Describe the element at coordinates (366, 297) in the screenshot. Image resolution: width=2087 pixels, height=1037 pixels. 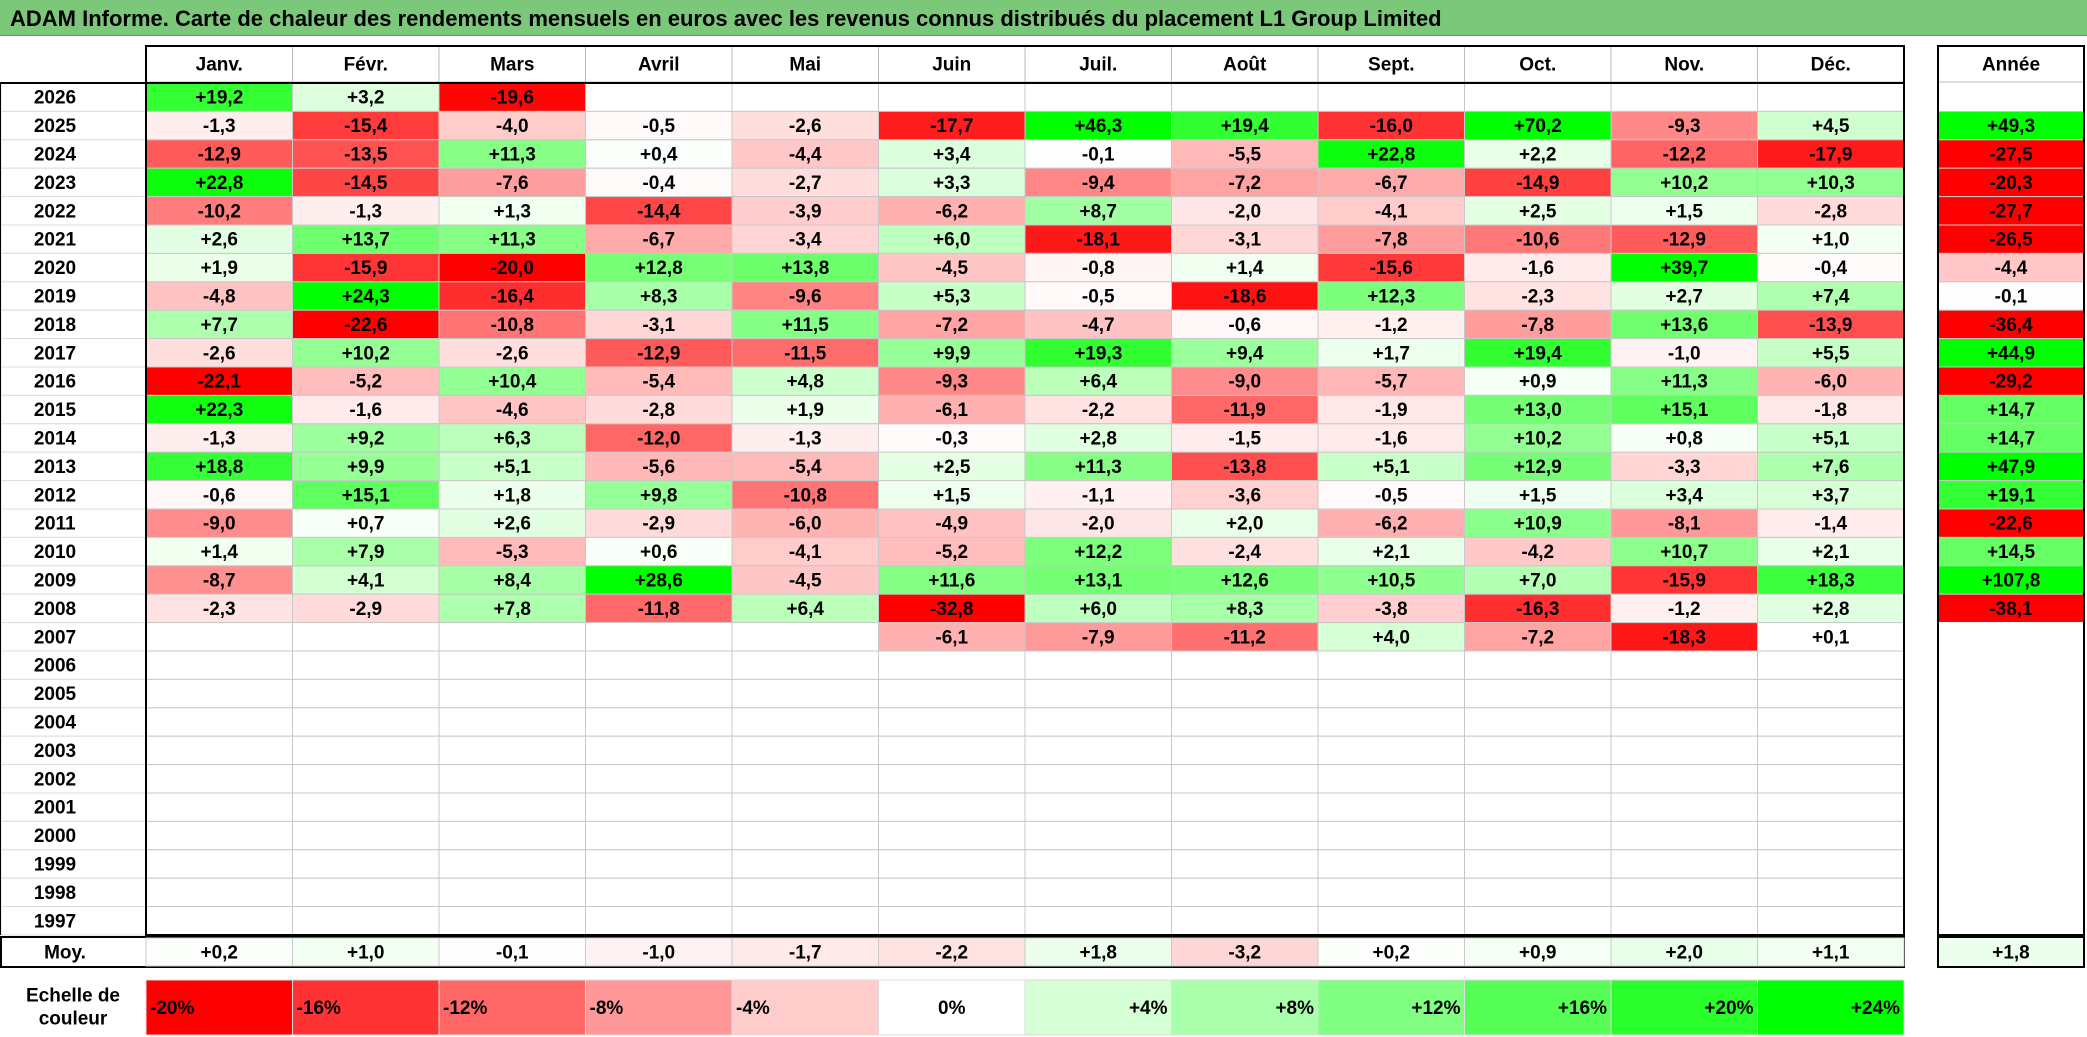
I see `cell-value: +24,3` at that location.